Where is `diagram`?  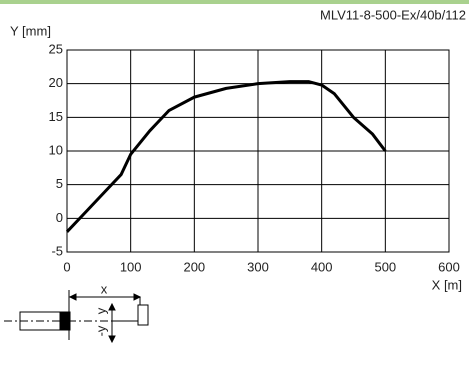
diagram is located at coordinates (76, 317).